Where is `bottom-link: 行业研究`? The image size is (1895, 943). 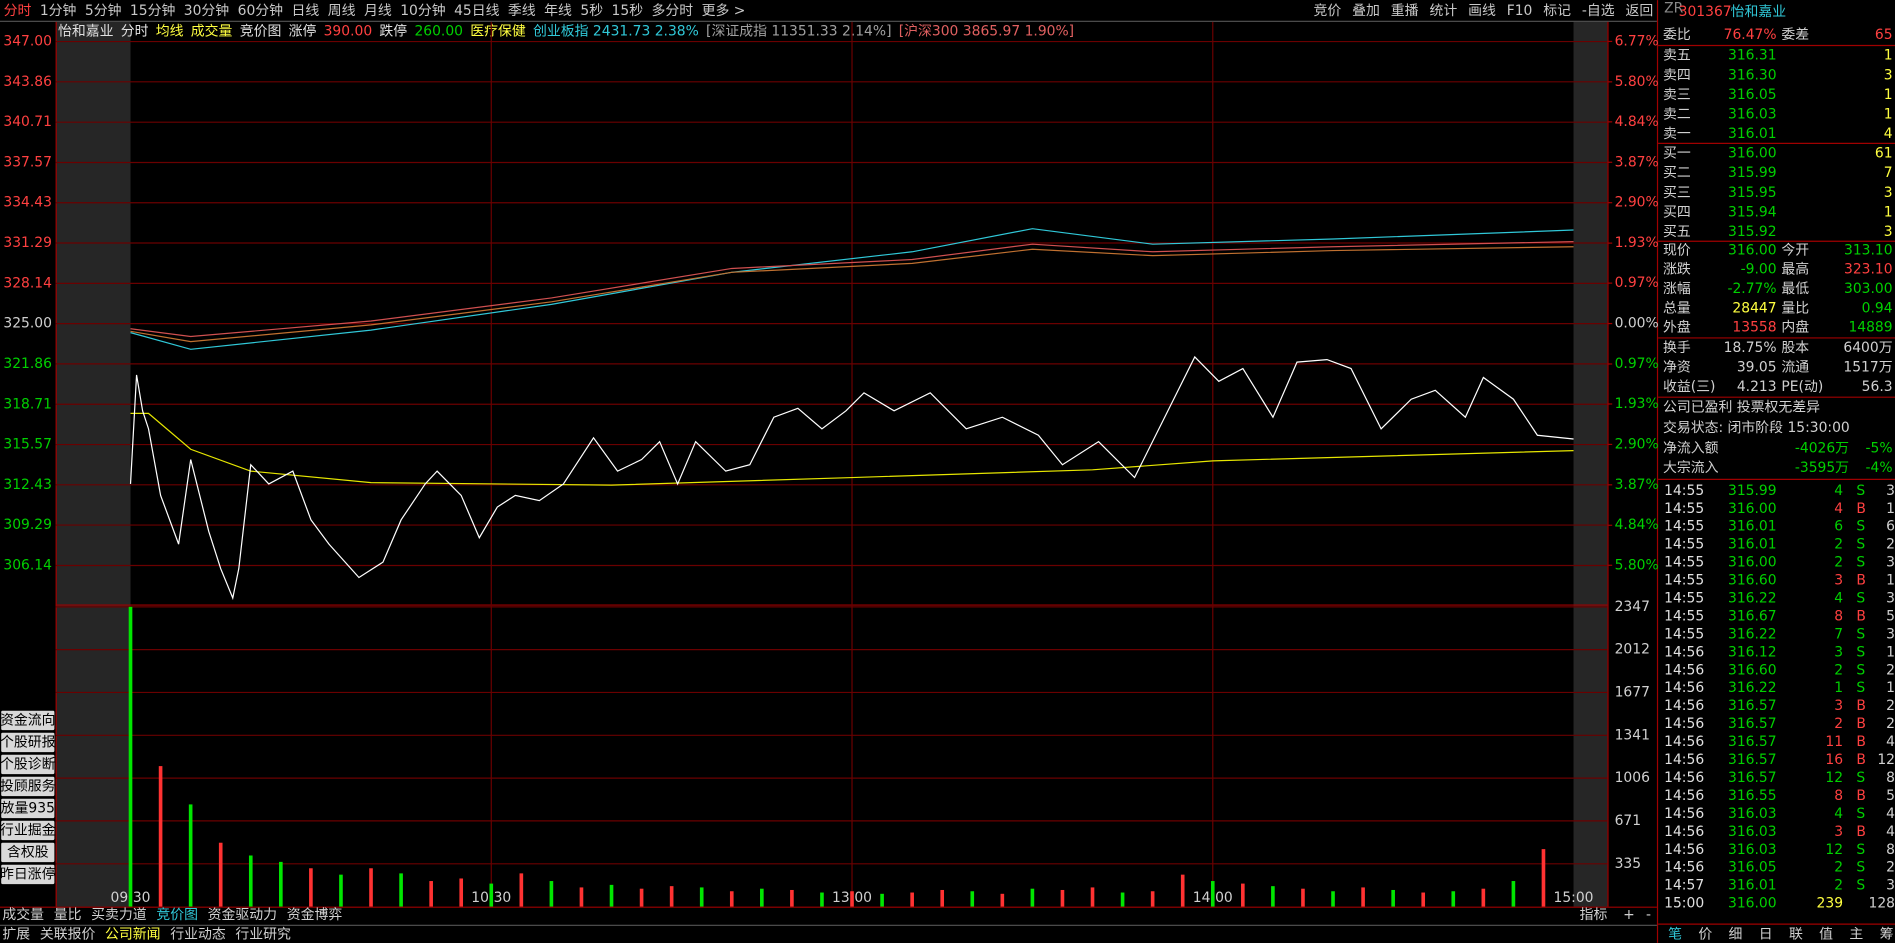
bottom-link: 行业研究 is located at coordinates (263, 934).